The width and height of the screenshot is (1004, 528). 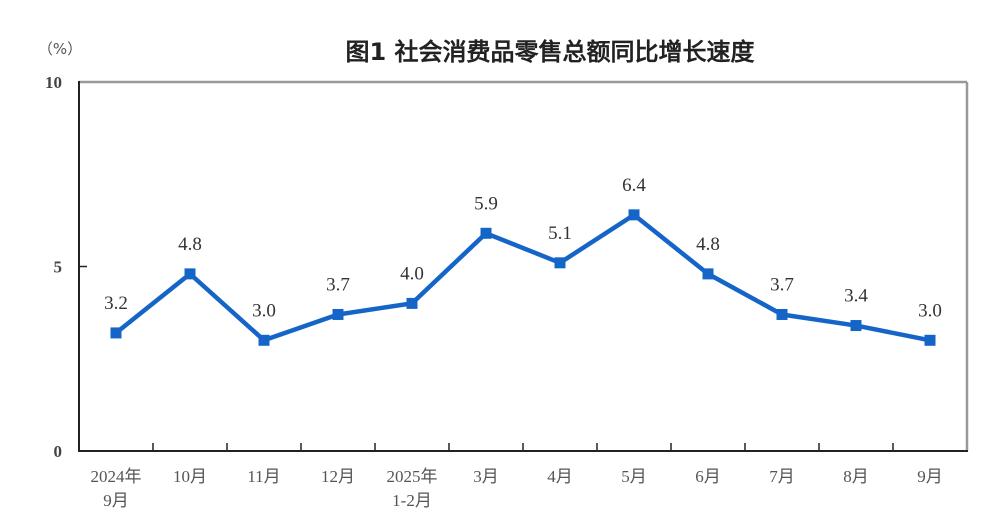 What do you see at coordinates (58, 267) in the screenshot?
I see `y-tick-label: 5` at bounding box center [58, 267].